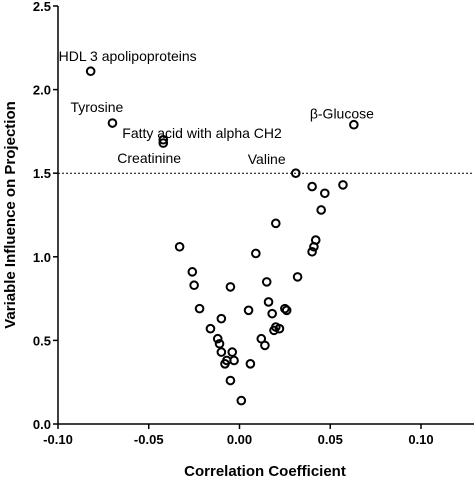 This screenshot has height=481, width=474. I want to click on y-tick-label: 1.0, so click(42, 257).